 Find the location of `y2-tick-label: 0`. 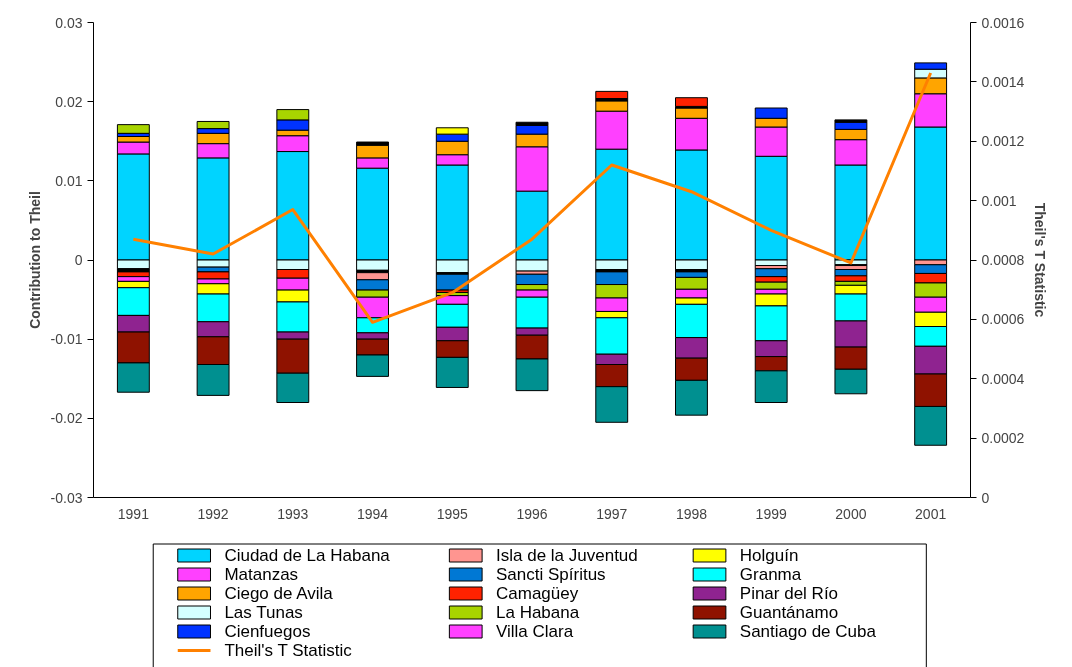

y2-tick-label: 0 is located at coordinates (985, 497).